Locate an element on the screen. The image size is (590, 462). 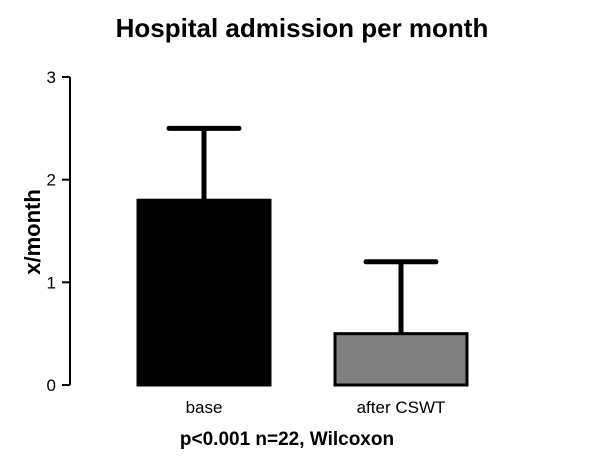
y-ticks: 0 1 2 3 is located at coordinates (58, 231).